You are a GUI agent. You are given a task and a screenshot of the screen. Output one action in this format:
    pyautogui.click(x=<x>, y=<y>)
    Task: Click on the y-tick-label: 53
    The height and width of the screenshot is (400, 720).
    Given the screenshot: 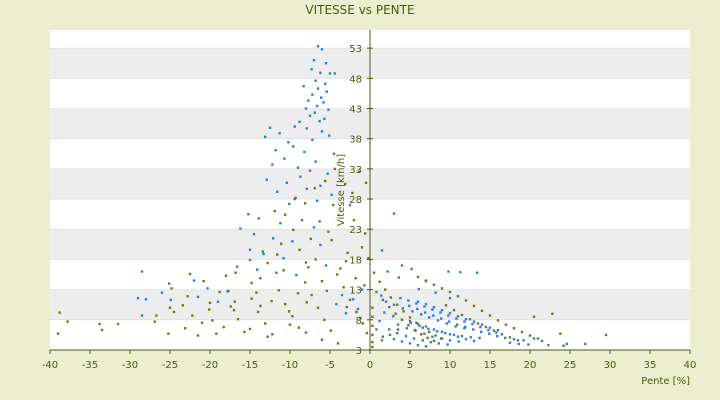 What is the action you would take?
    pyautogui.click(x=355, y=49)
    